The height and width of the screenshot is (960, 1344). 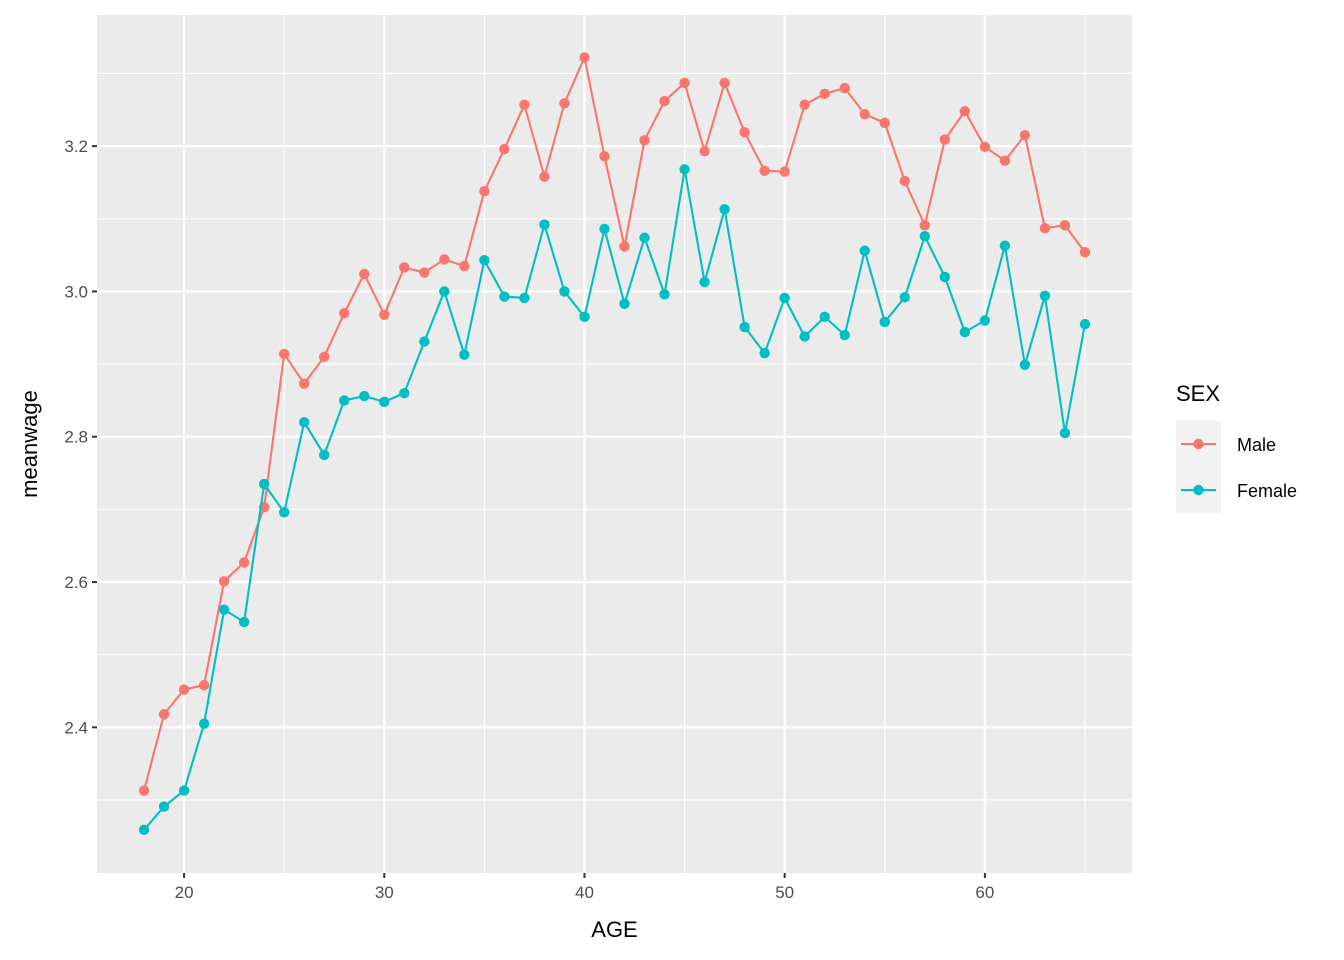 What do you see at coordinates (984, 892) in the screenshot?
I see `x-tick-label: 60` at bounding box center [984, 892].